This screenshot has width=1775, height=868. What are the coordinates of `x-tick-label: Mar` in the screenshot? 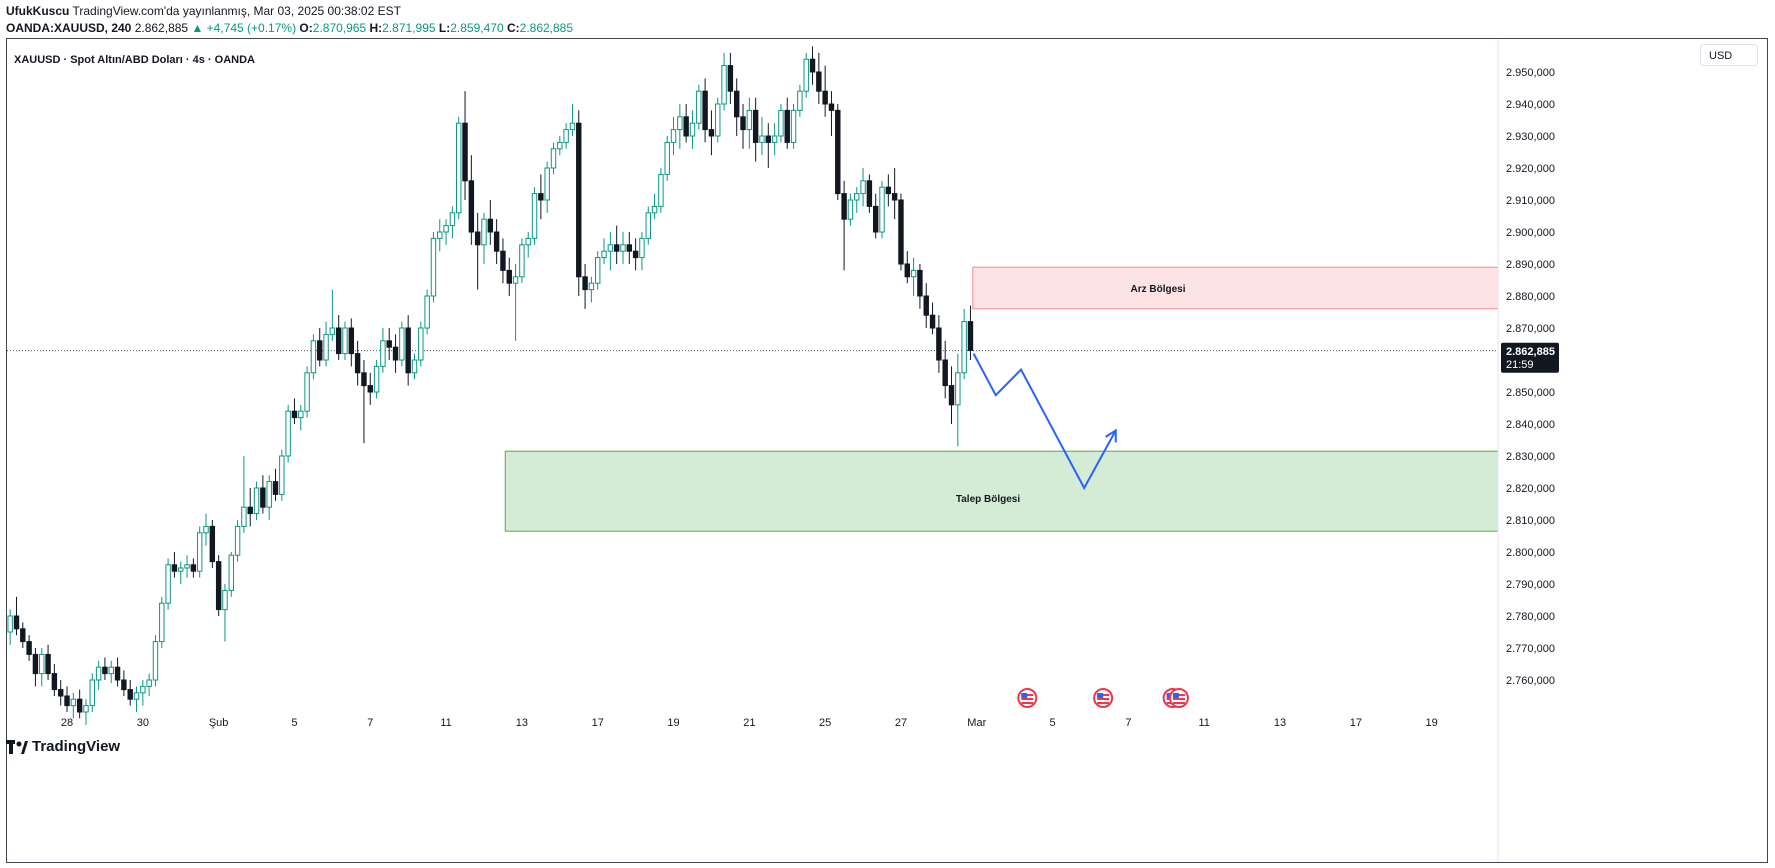 It's located at (976, 723).